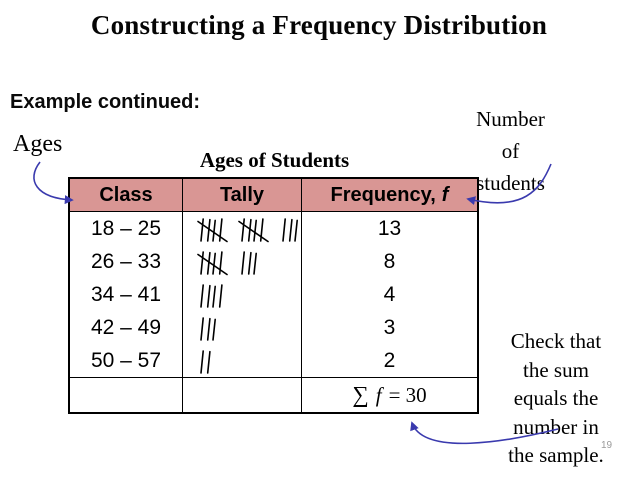 Image resolution: width=638 pixels, height=479 pixels. What do you see at coordinates (389, 360) in the screenshot?
I see `frequency-cell: 2` at bounding box center [389, 360].